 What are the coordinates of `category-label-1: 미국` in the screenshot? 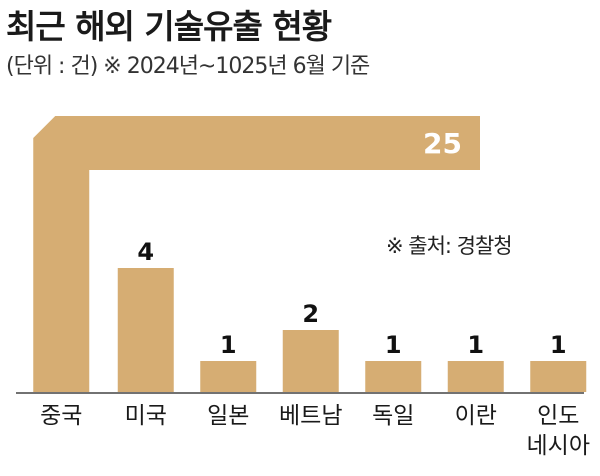 It's located at (146, 416).